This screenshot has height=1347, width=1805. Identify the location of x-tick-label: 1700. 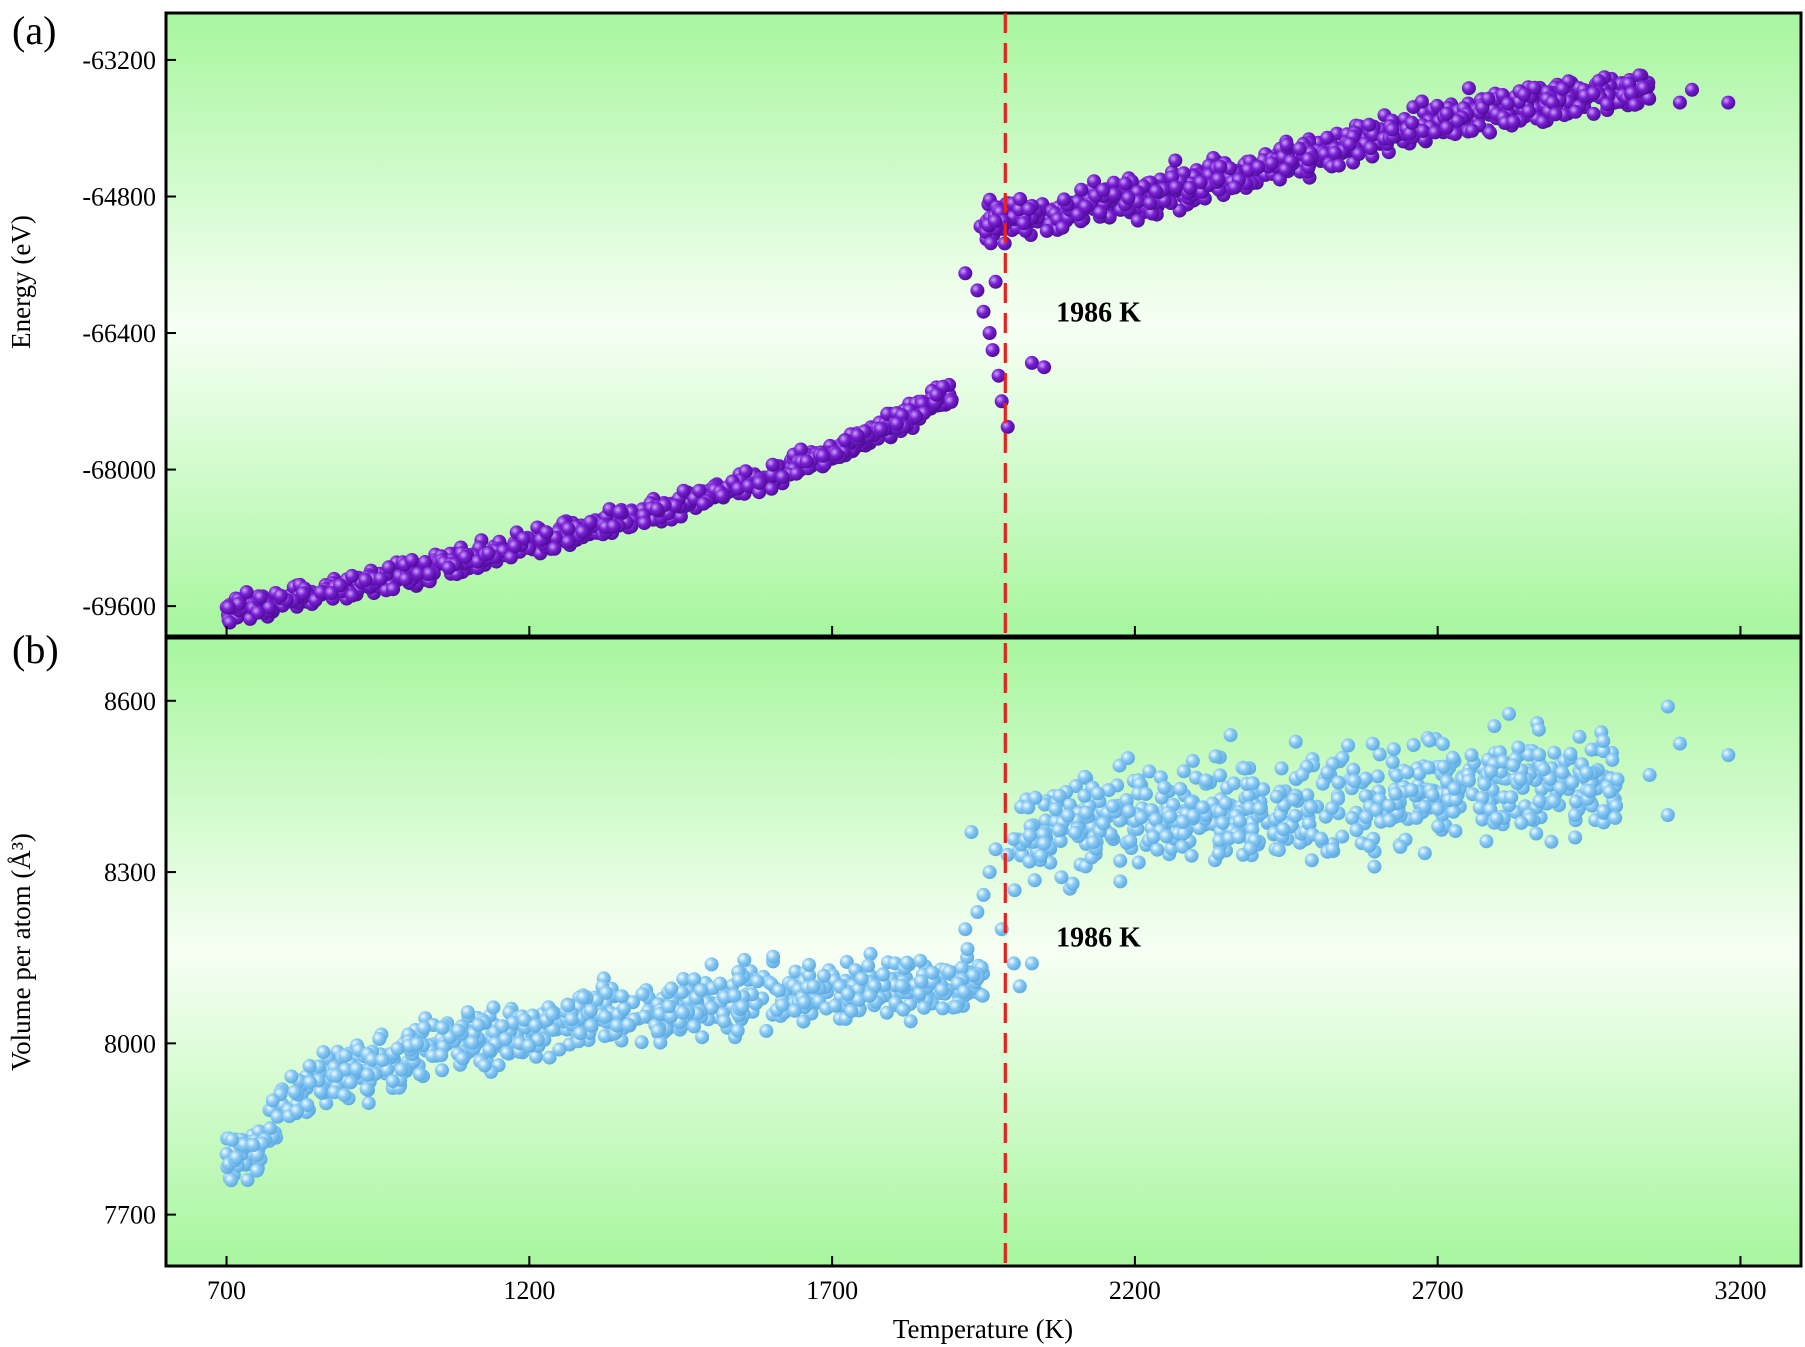
(832, 1290).